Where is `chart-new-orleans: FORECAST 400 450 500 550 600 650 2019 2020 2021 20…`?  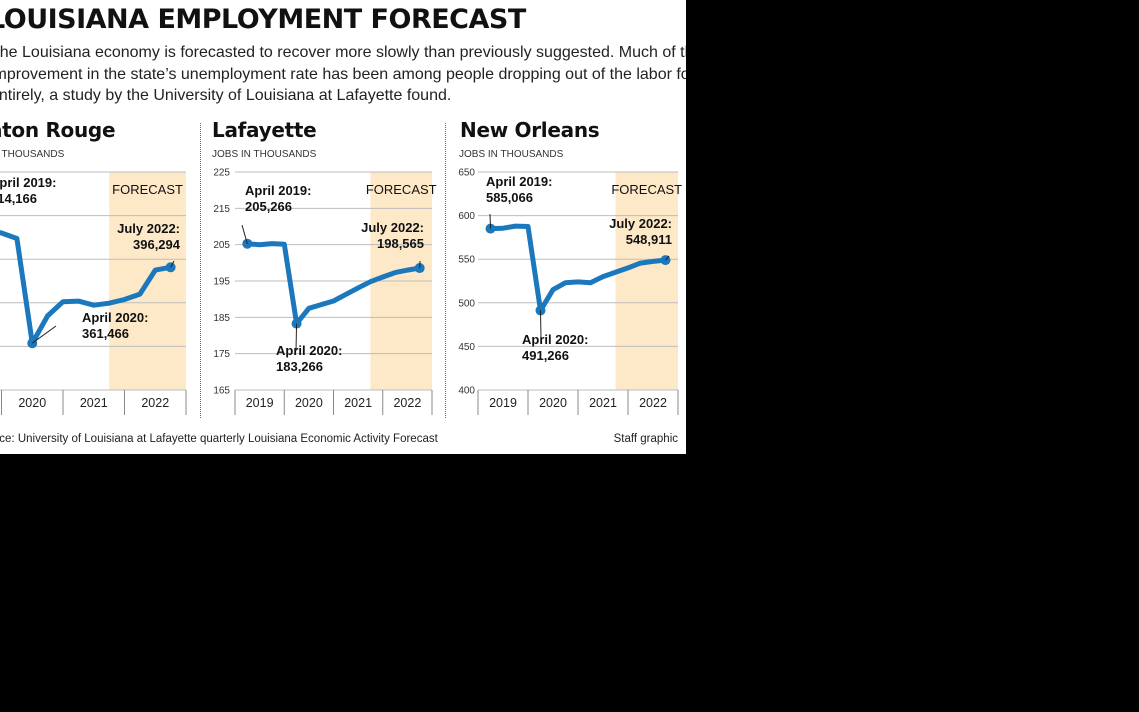
chart-new-orleans: FORECAST 400 450 500 550 600 650 2019 2020 2021 20… is located at coordinates (570, 291).